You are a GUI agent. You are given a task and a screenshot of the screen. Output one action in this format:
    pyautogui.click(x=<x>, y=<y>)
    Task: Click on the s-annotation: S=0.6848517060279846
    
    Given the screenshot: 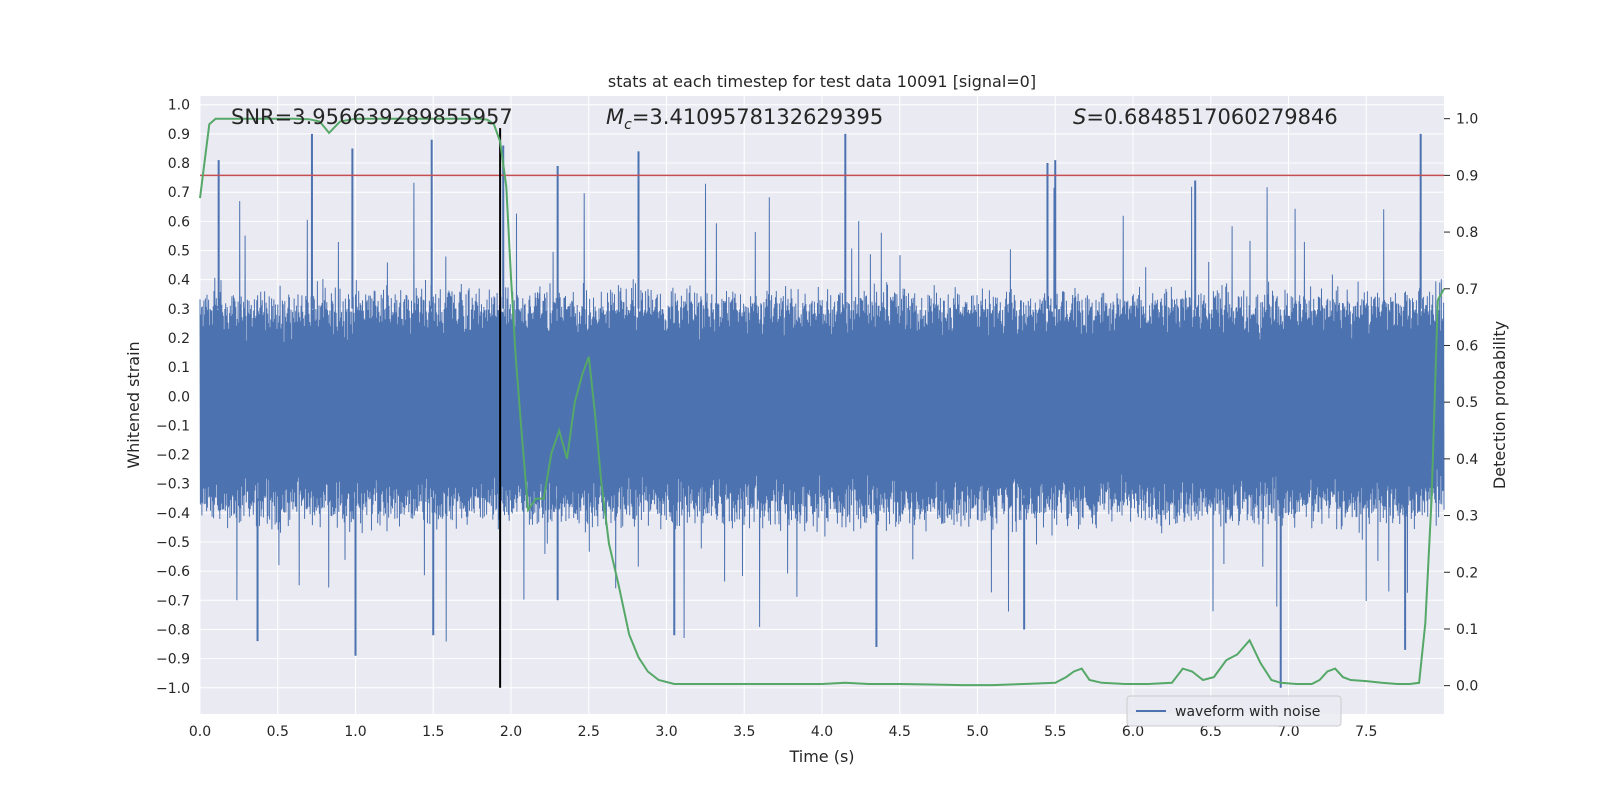 What is the action you would take?
    pyautogui.click(x=1205, y=117)
    